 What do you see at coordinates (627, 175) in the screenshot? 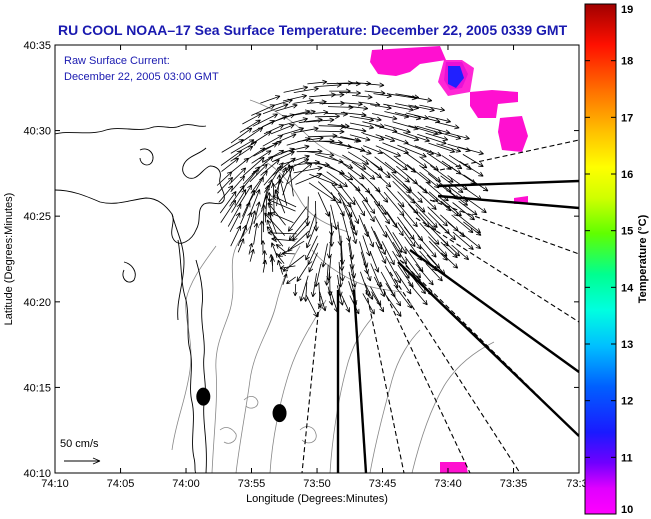
I see `colorbar-tick-label: 16` at bounding box center [627, 175].